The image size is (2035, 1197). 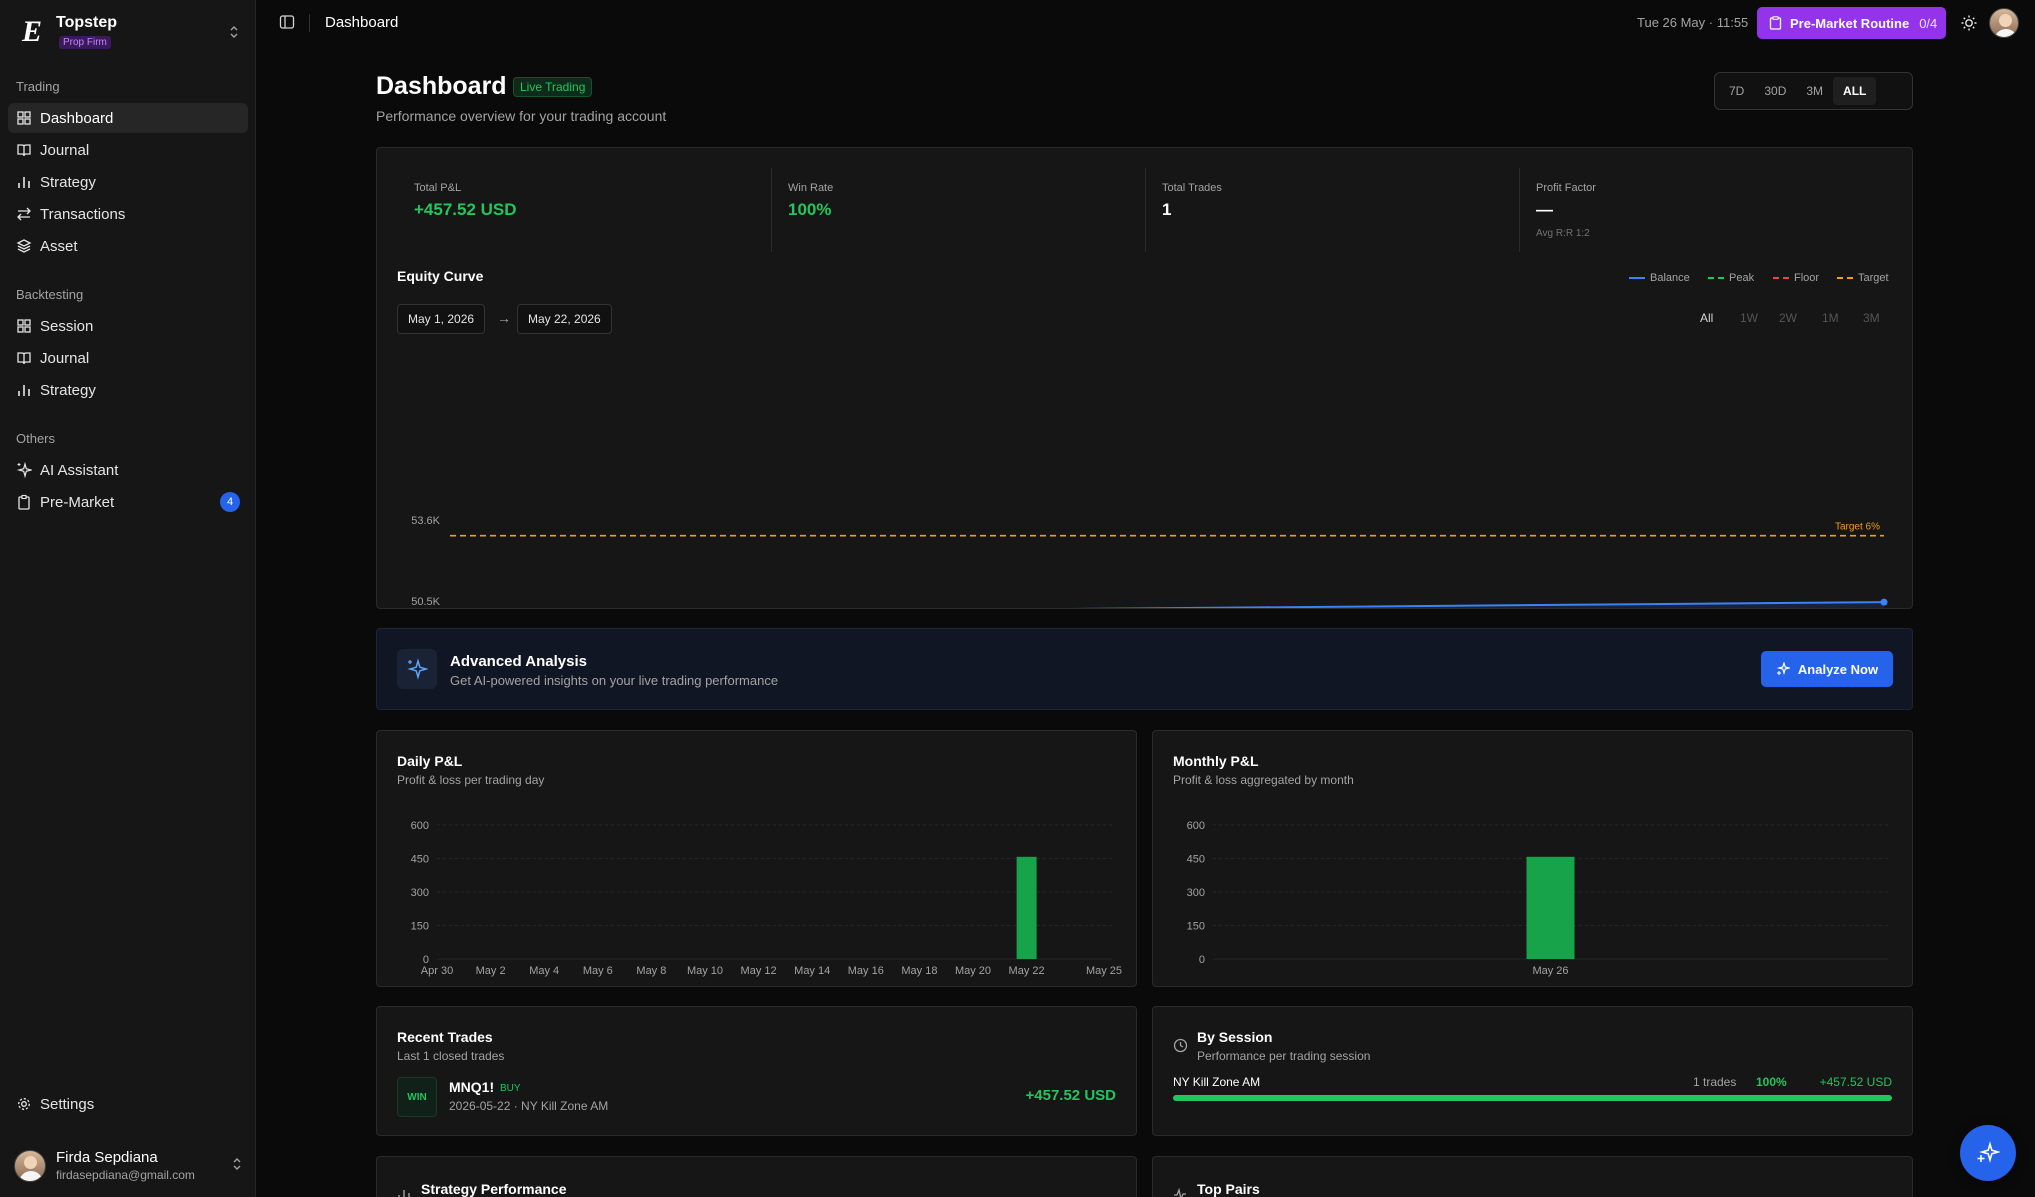 I want to click on y-tick-label: 300, so click(x=1196, y=893).